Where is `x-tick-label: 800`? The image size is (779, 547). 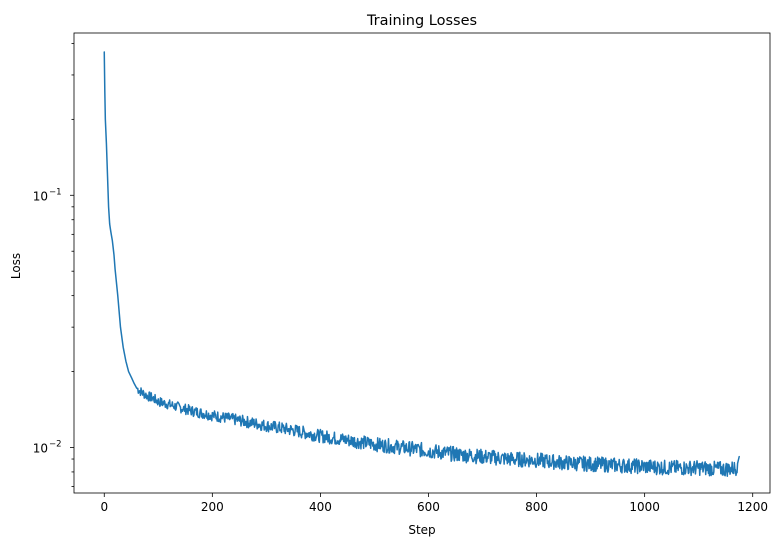 x-tick-label: 800 is located at coordinates (536, 507).